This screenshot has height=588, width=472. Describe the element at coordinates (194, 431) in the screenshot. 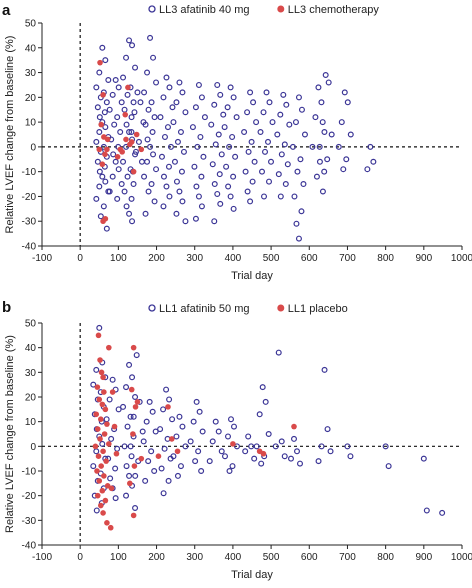

I see `series-comparator` at that location.